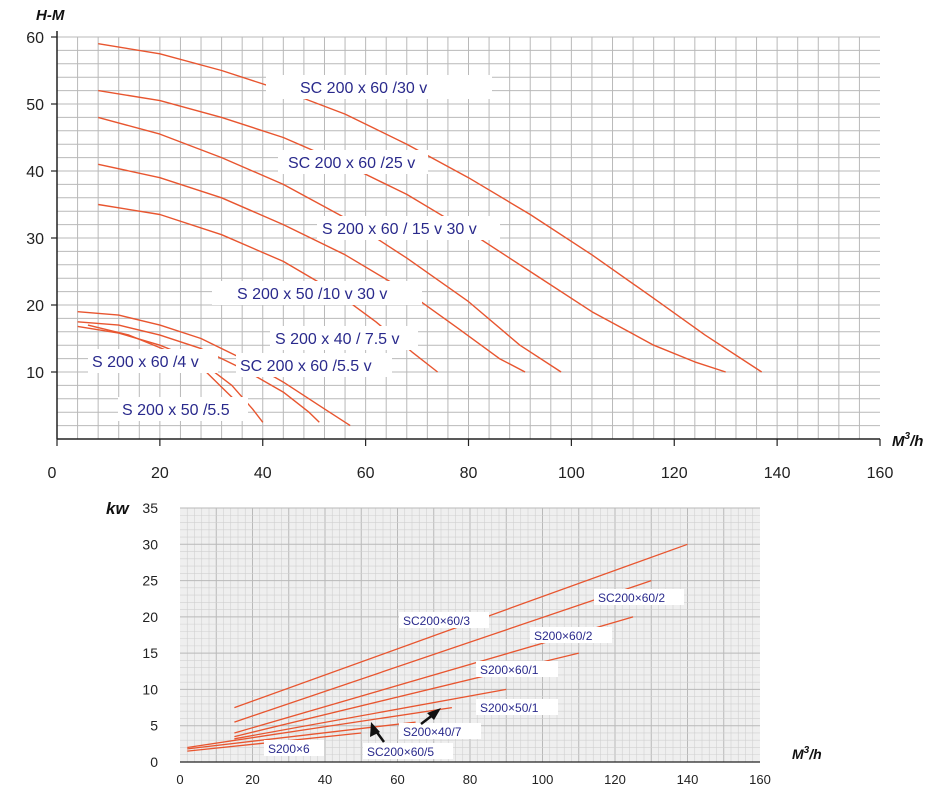  I want to click on head-x-tick-label: 80, so click(469, 473).